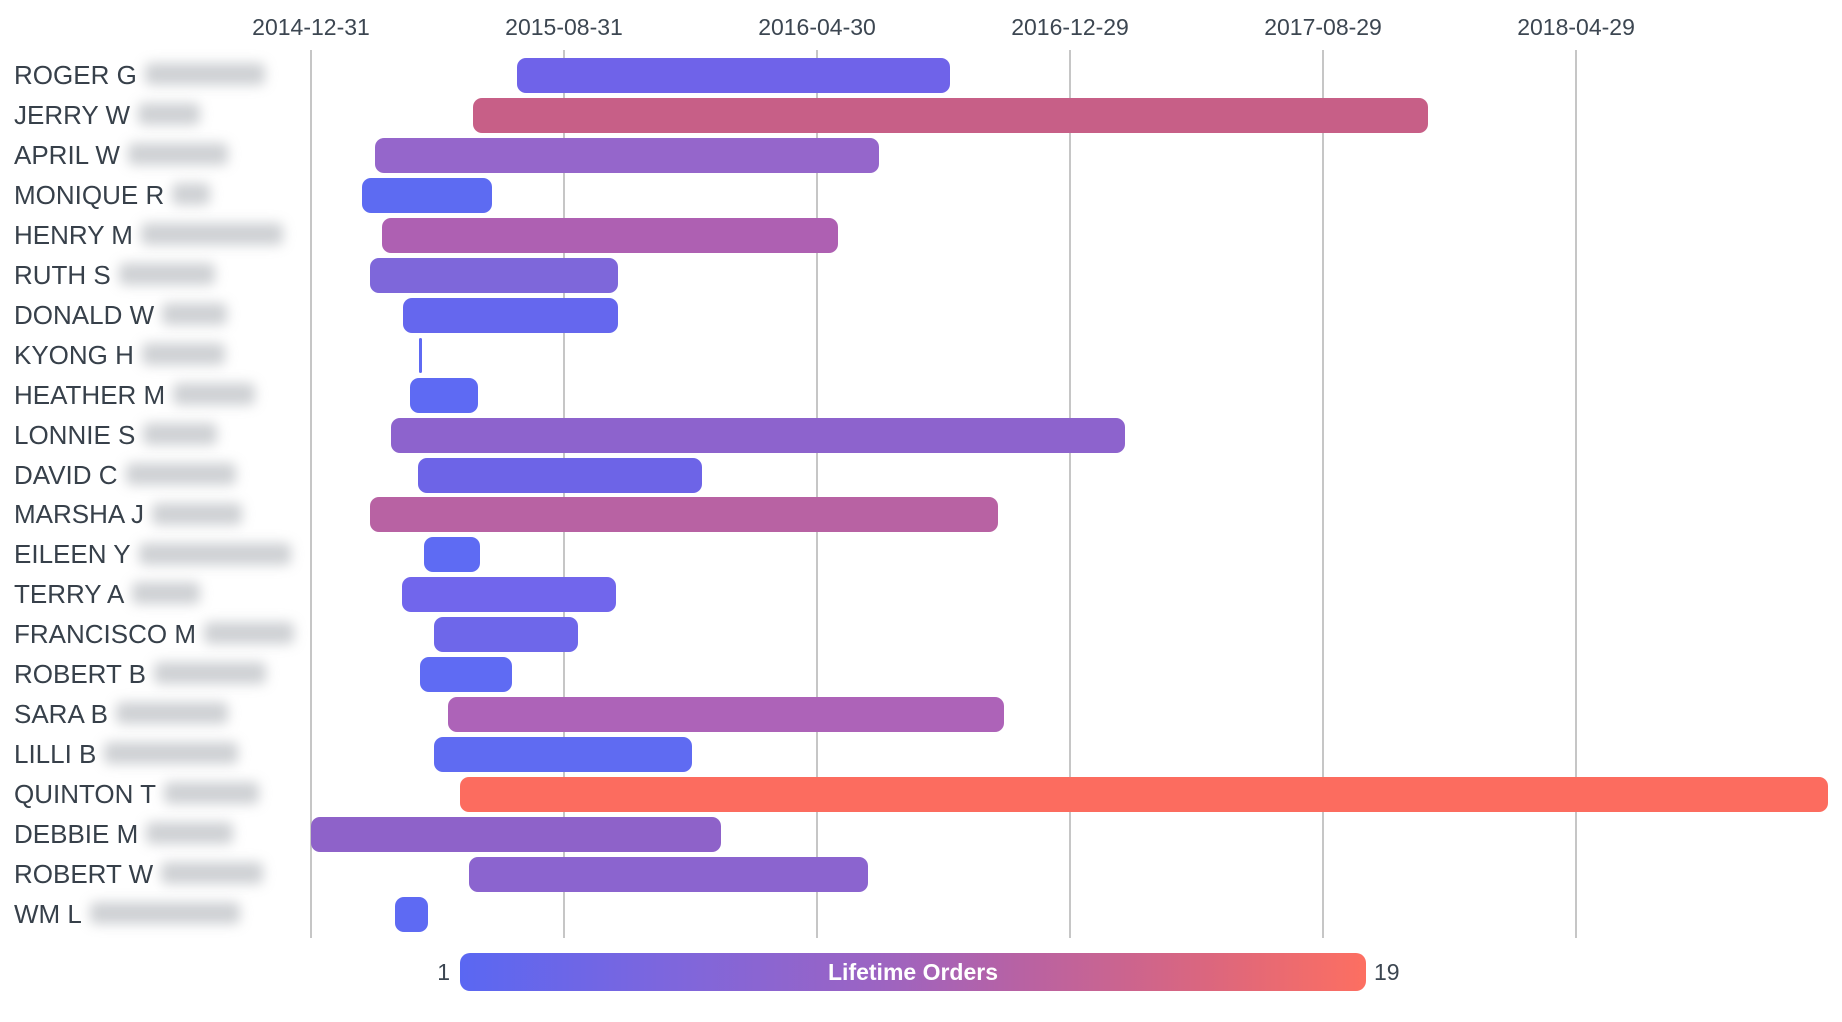 The image size is (1842, 1022). Describe the element at coordinates (105, 634) in the screenshot. I see `customer-name-visible-text: FRANCISCO M` at that location.